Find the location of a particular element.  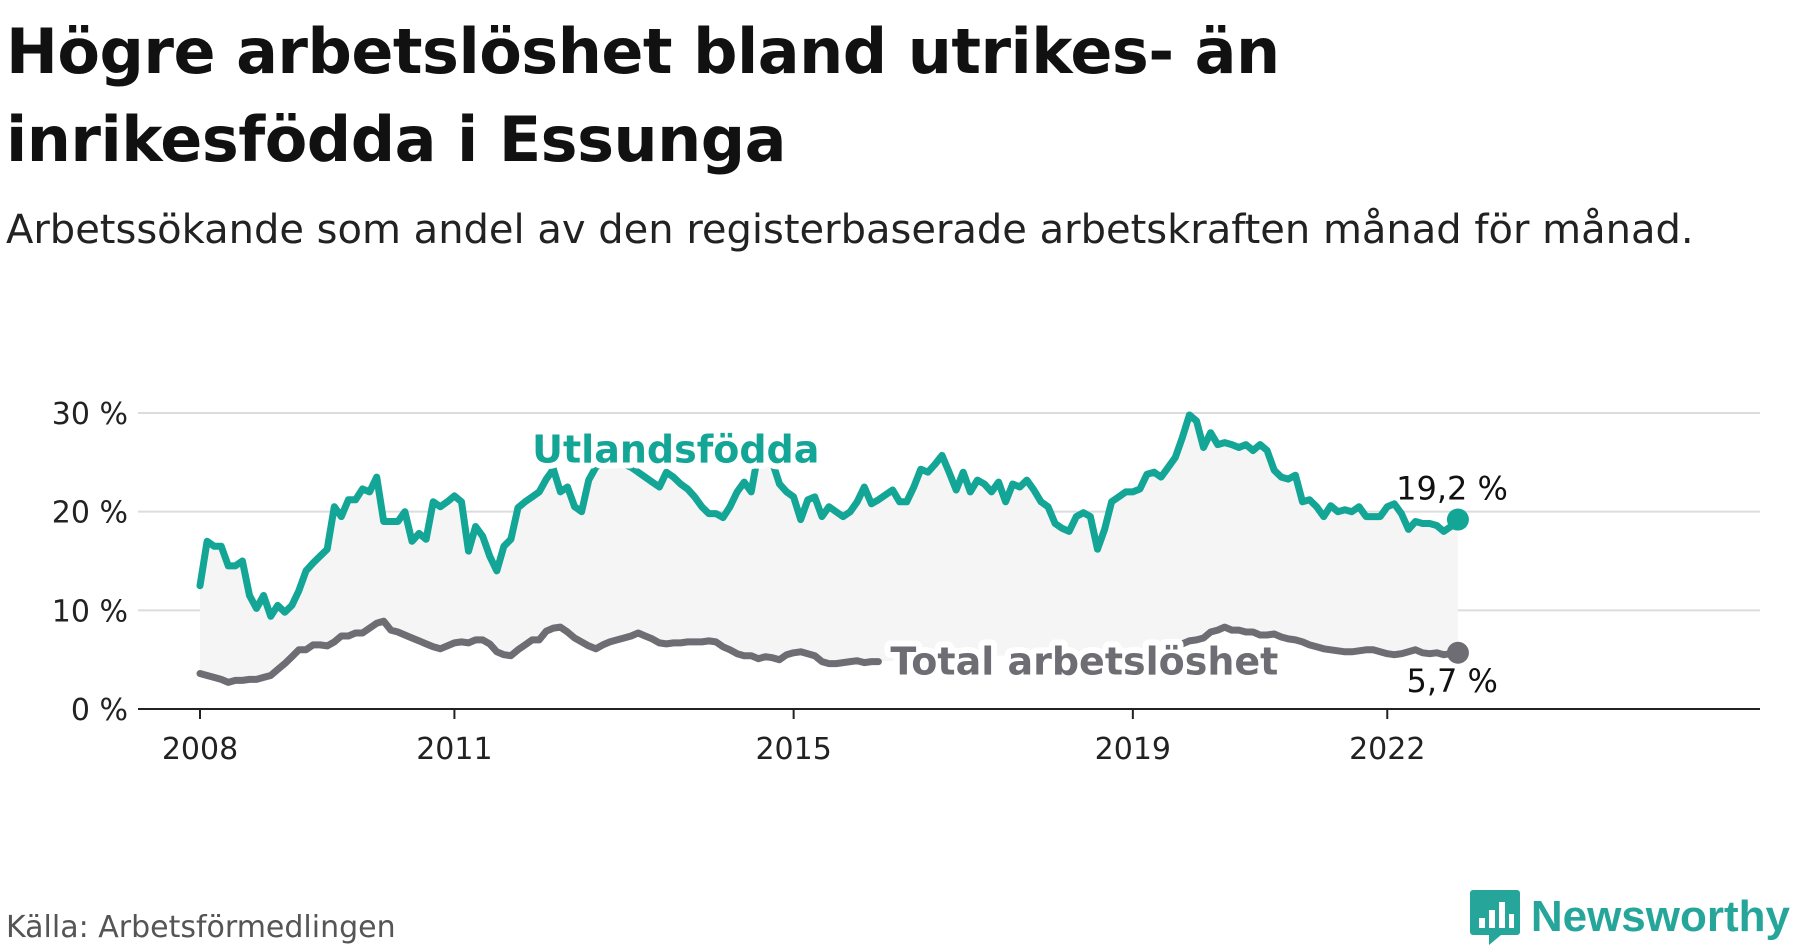

end-label-total: 5,7 % is located at coordinates (1451, 681).